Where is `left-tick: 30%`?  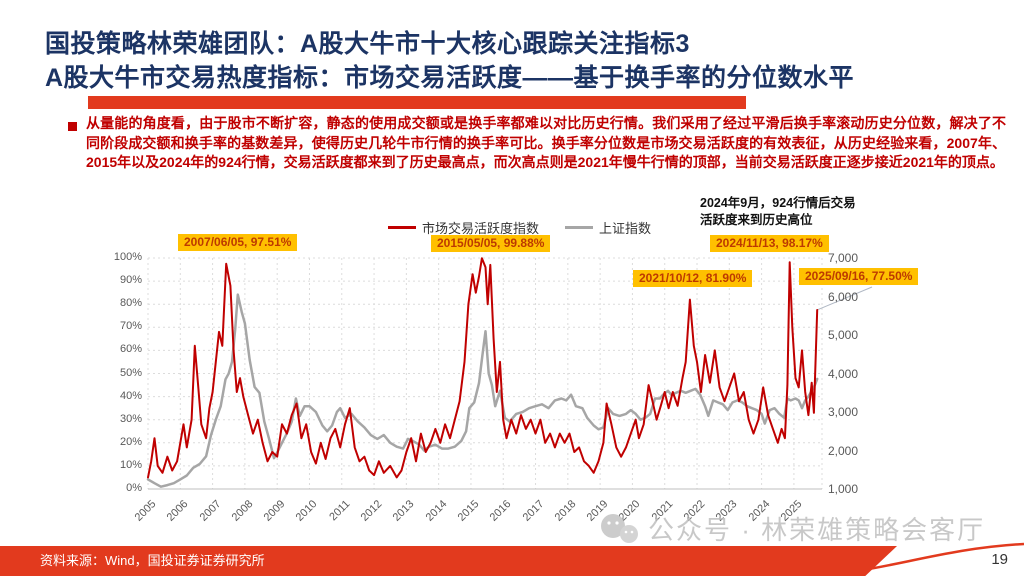 left-tick: 30% is located at coordinates (130, 418).